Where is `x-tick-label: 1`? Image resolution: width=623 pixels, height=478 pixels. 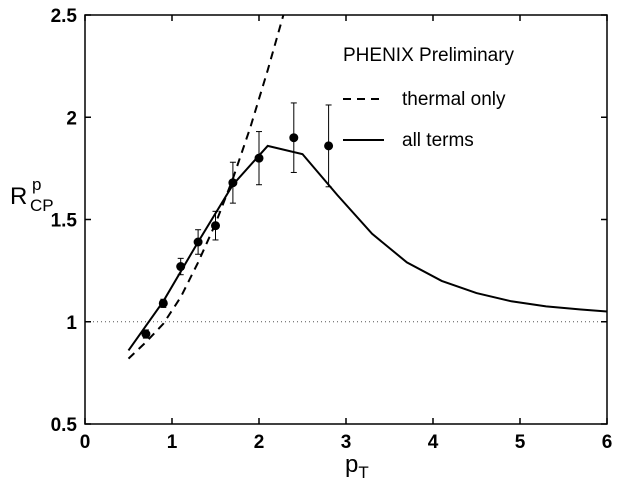
x-tick-label: 1 is located at coordinates (172, 442).